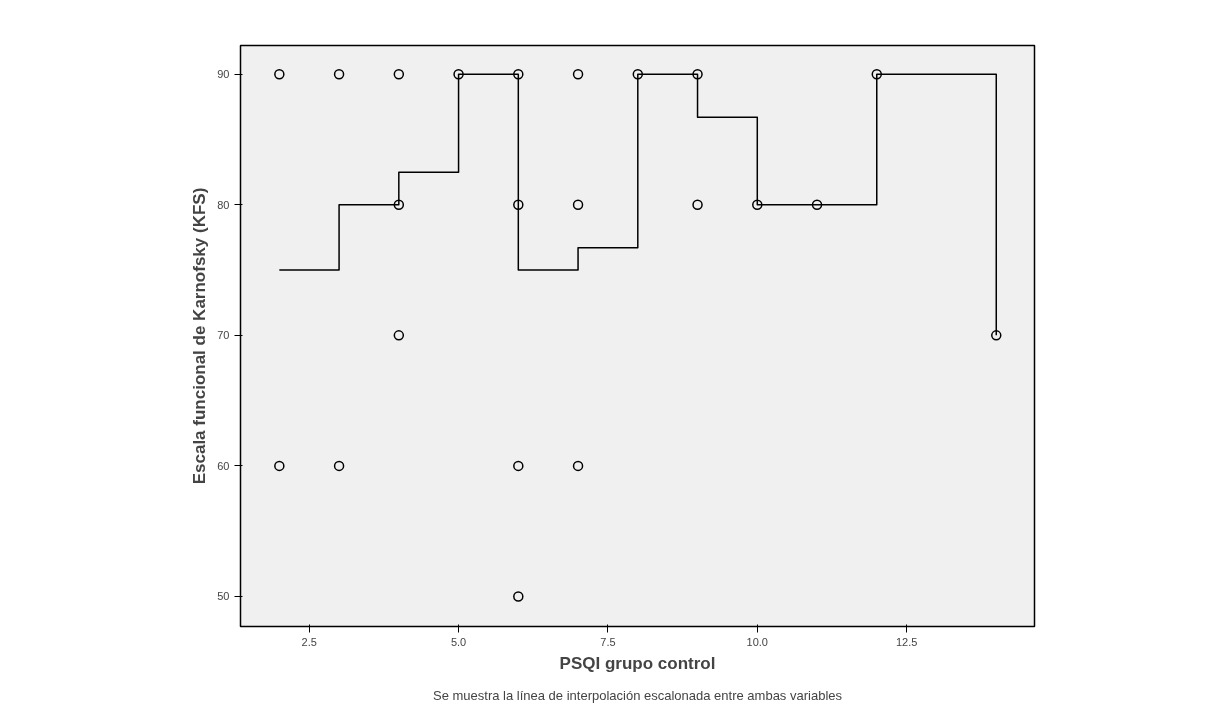 The height and width of the screenshot is (712, 1219). What do you see at coordinates (458, 641) in the screenshot?
I see `x-tick-label: 5.0` at bounding box center [458, 641].